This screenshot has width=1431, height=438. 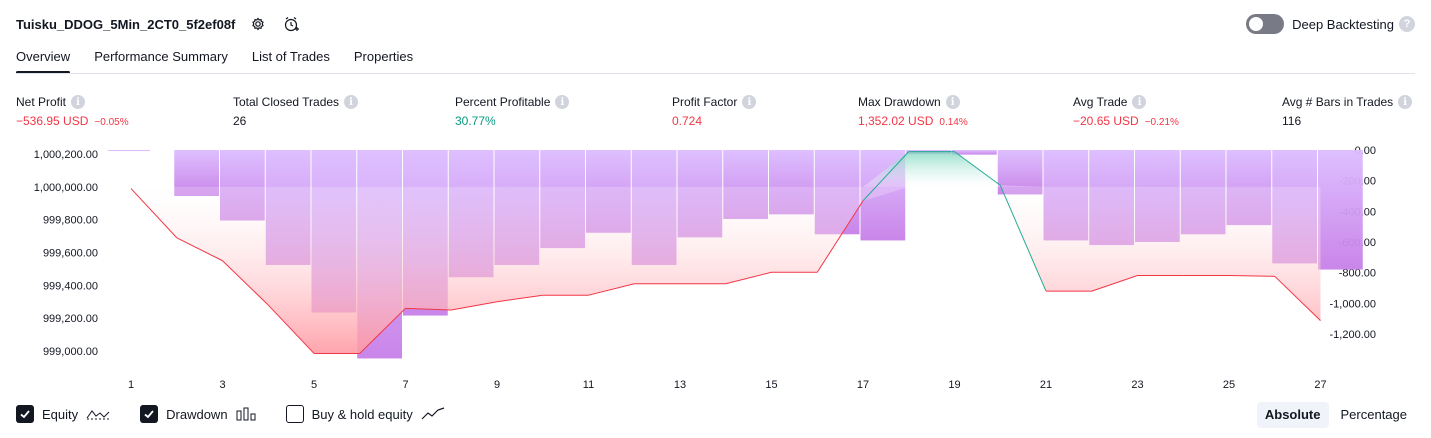 I want to click on x-tick-label: 15, so click(x=771, y=385).